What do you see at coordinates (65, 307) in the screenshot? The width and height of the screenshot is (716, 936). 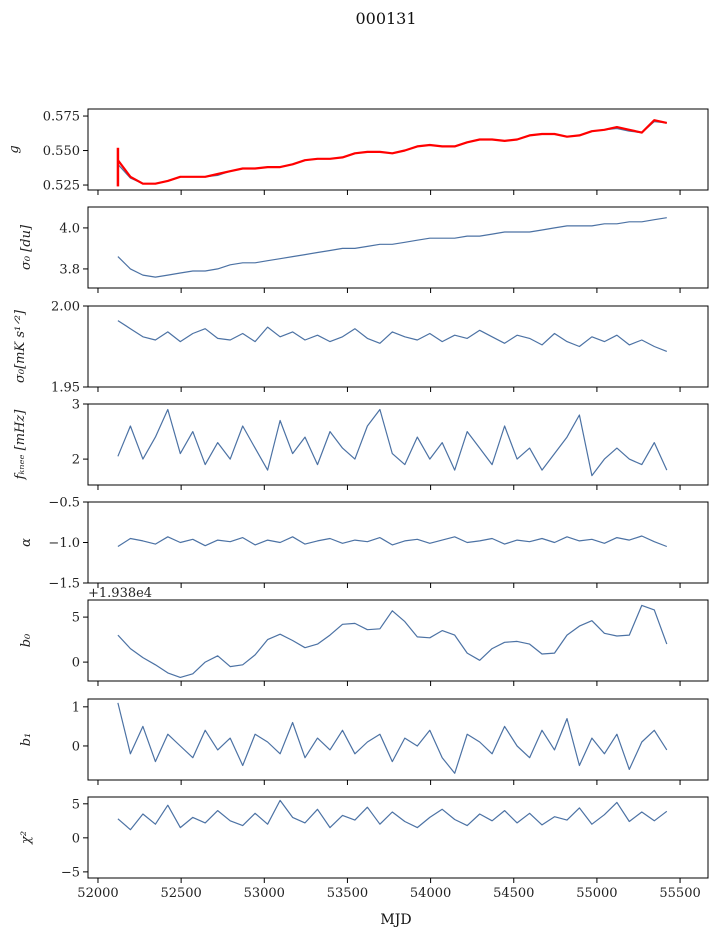 I see `y-tick-label: 2.00` at bounding box center [65, 307].